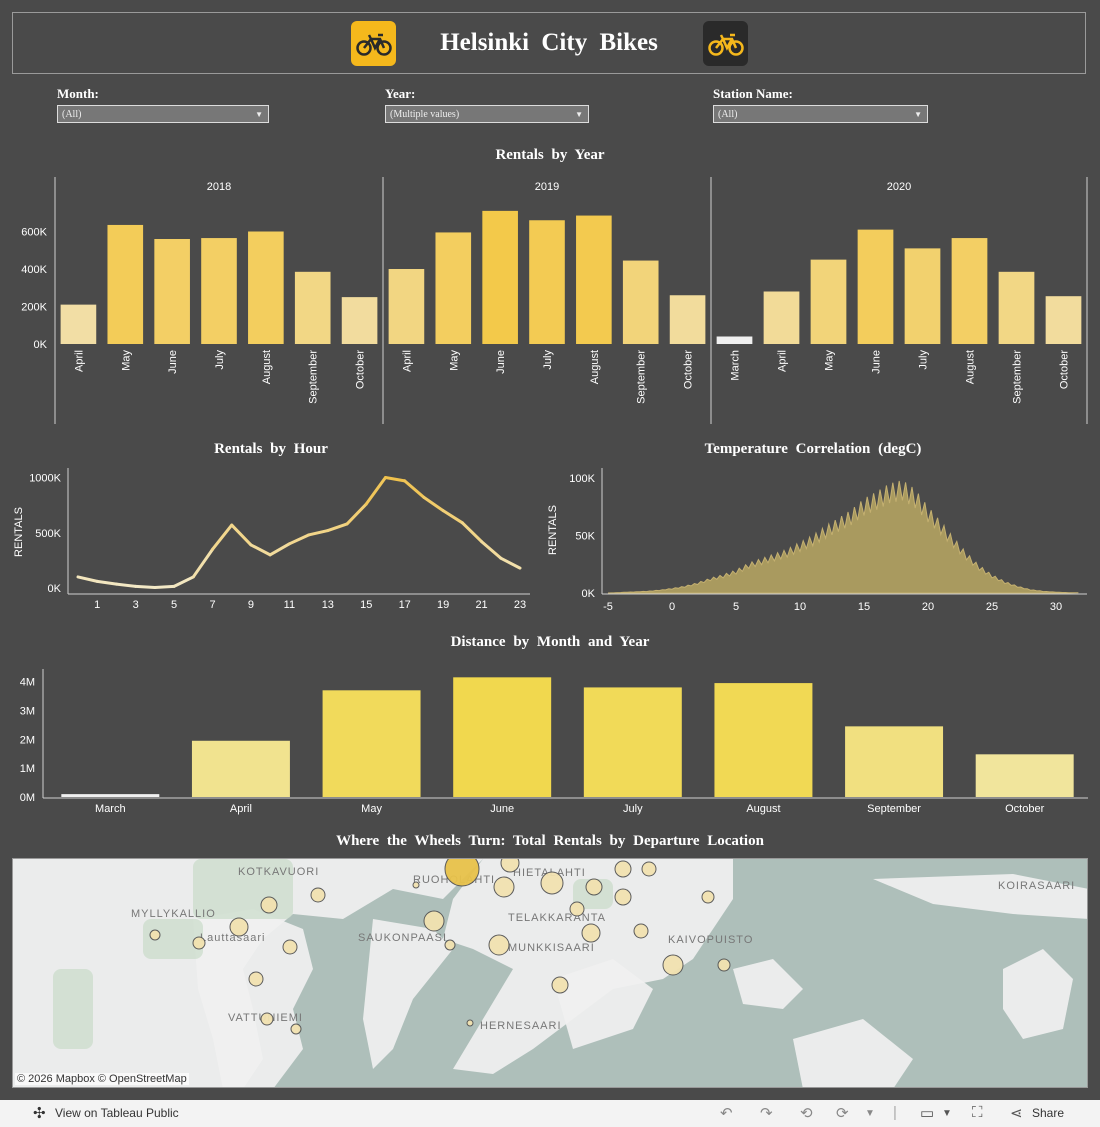 The width and height of the screenshot is (1100, 1127). What do you see at coordinates (842, 1113) in the screenshot?
I see `refresh-icon: ⟳` at bounding box center [842, 1113].